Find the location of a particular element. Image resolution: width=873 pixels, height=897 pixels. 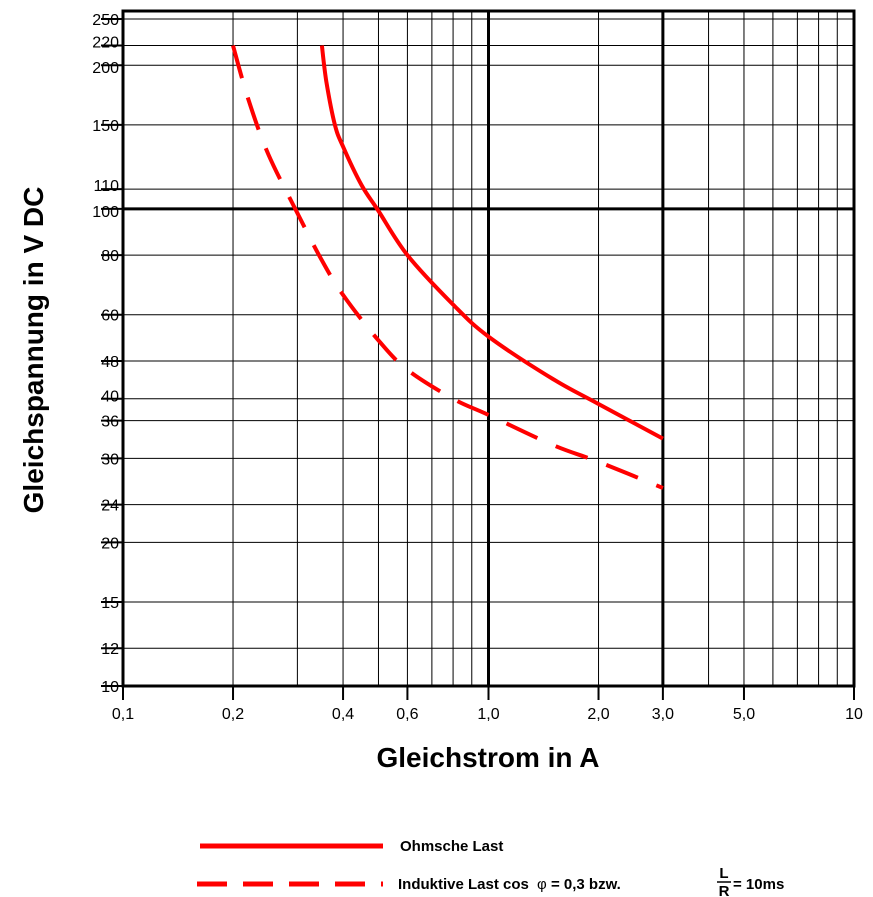

y-tick-label: 220 is located at coordinates (105, 42).